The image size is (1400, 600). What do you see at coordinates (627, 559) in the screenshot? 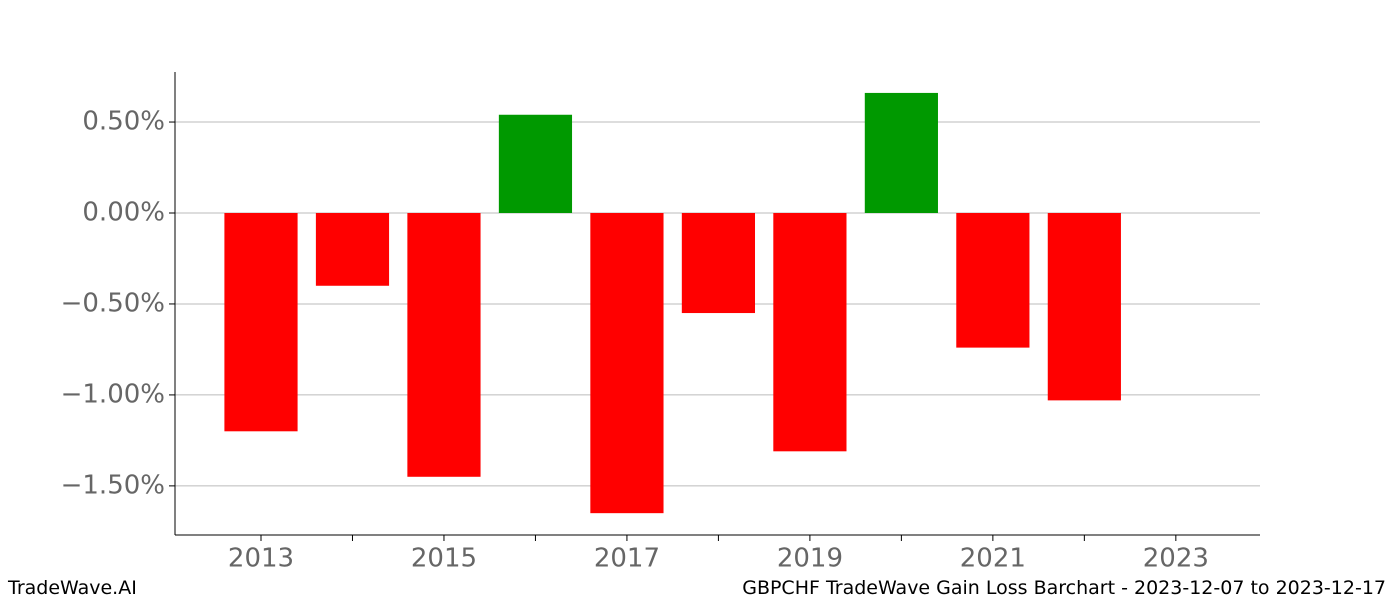
I see `x-tick-label: 2017` at bounding box center [627, 559].